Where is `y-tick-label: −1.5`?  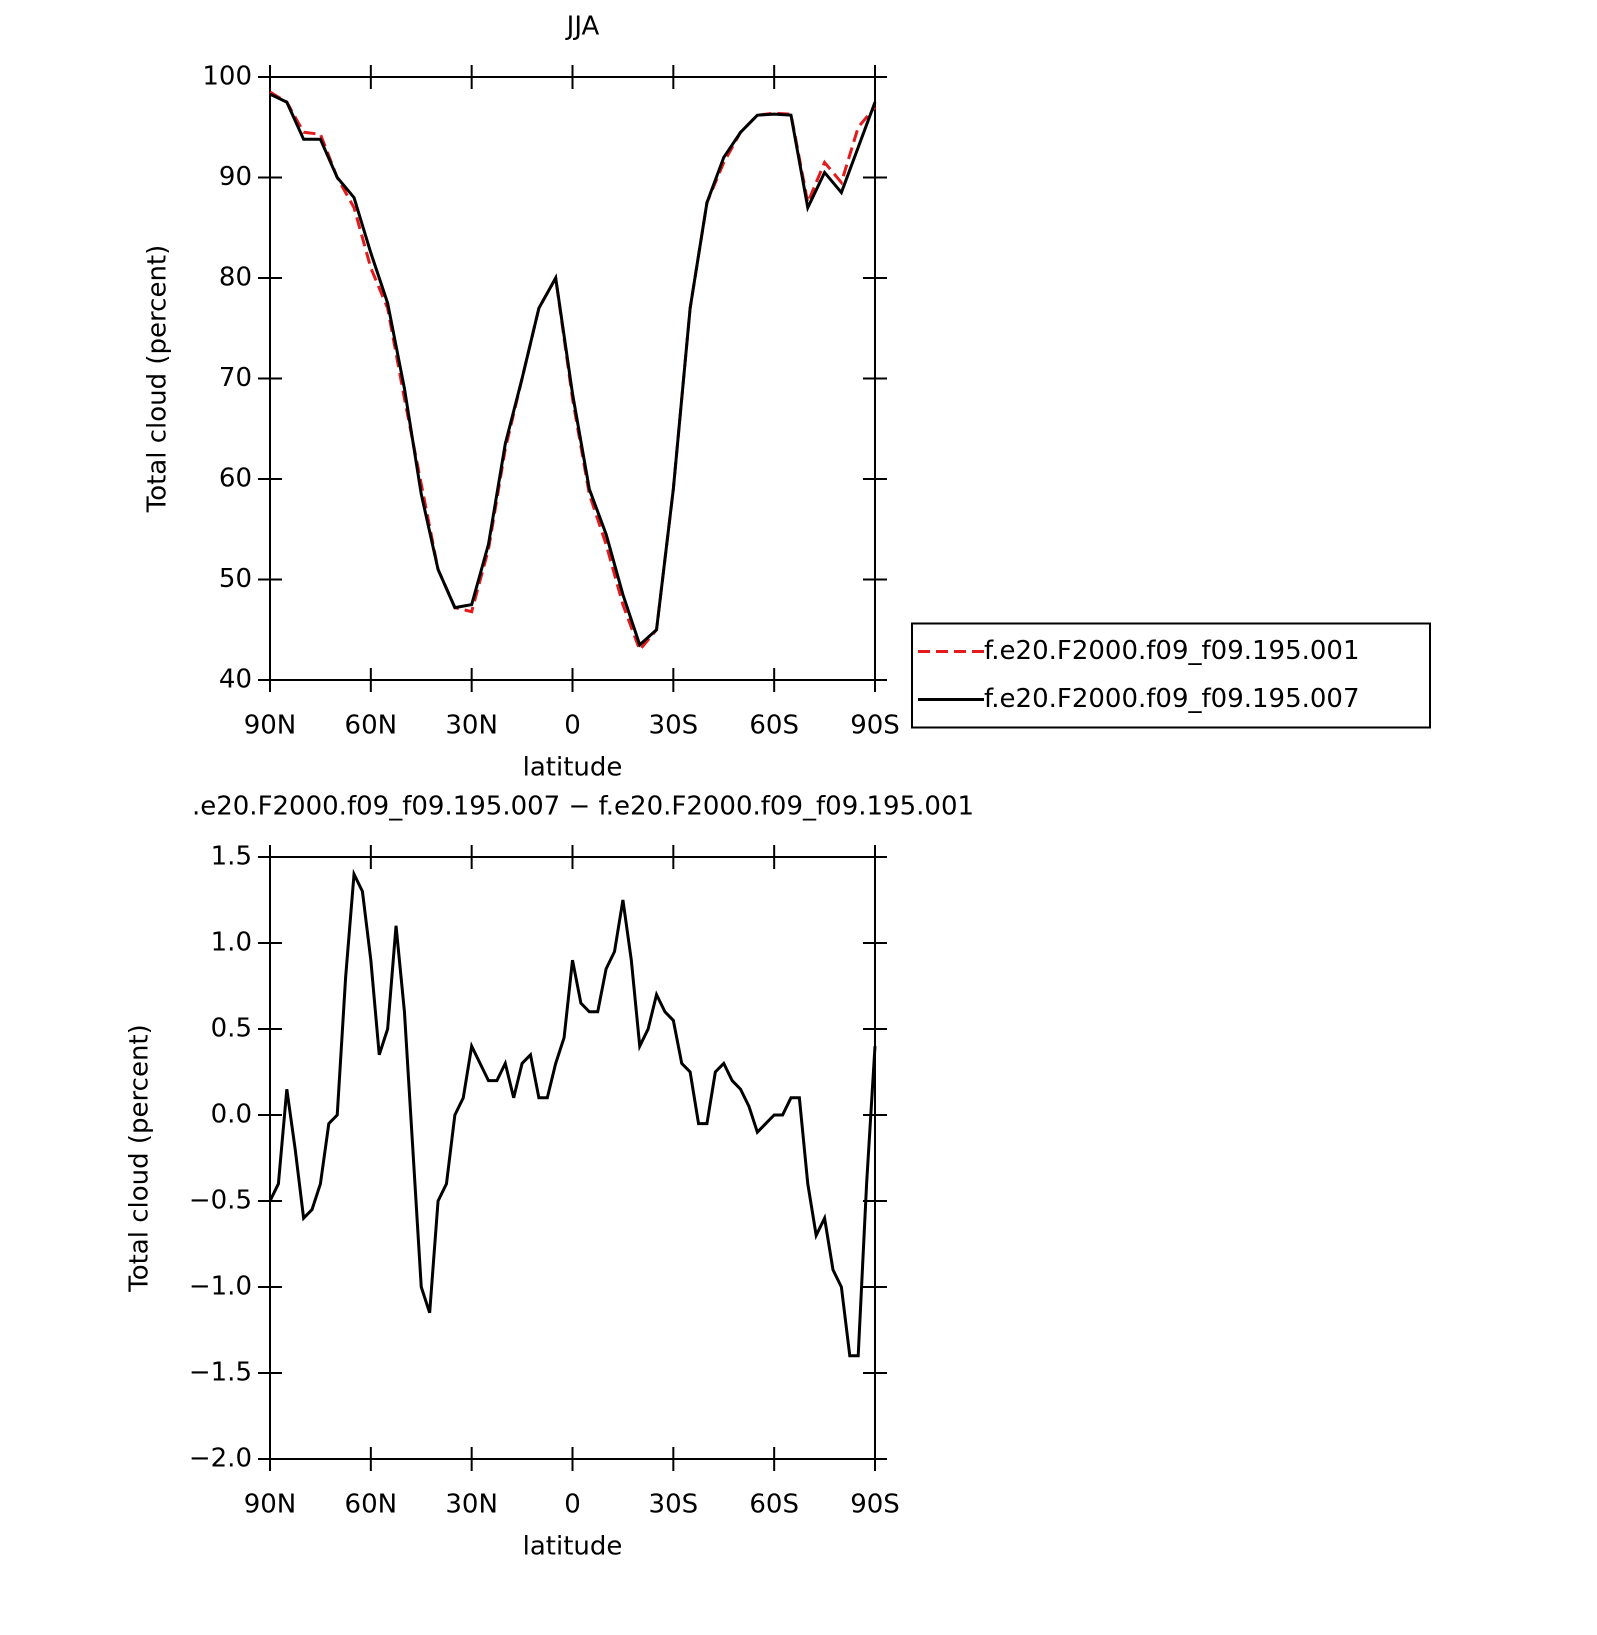 y-tick-label: −1.5 is located at coordinates (220, 1373).